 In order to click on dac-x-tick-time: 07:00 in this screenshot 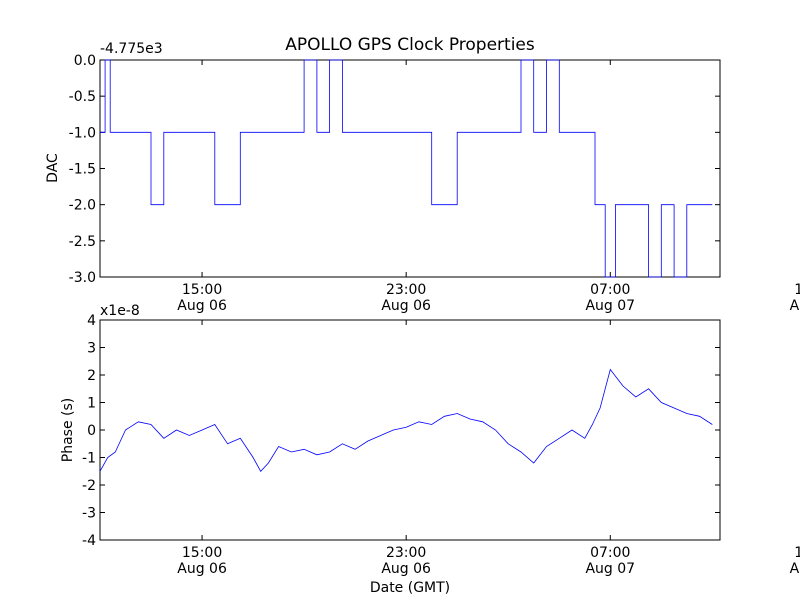, I will do `click(610, 290)`.